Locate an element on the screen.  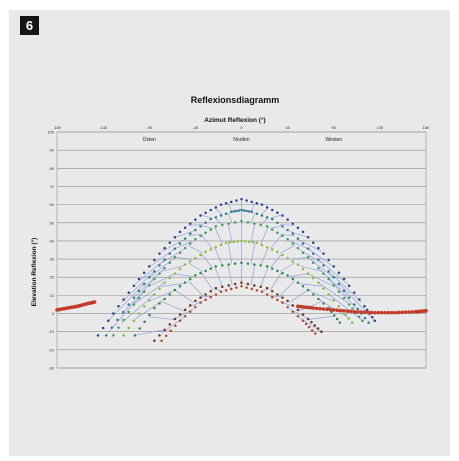
region-label: Westen is located at coordinates (333, 140).